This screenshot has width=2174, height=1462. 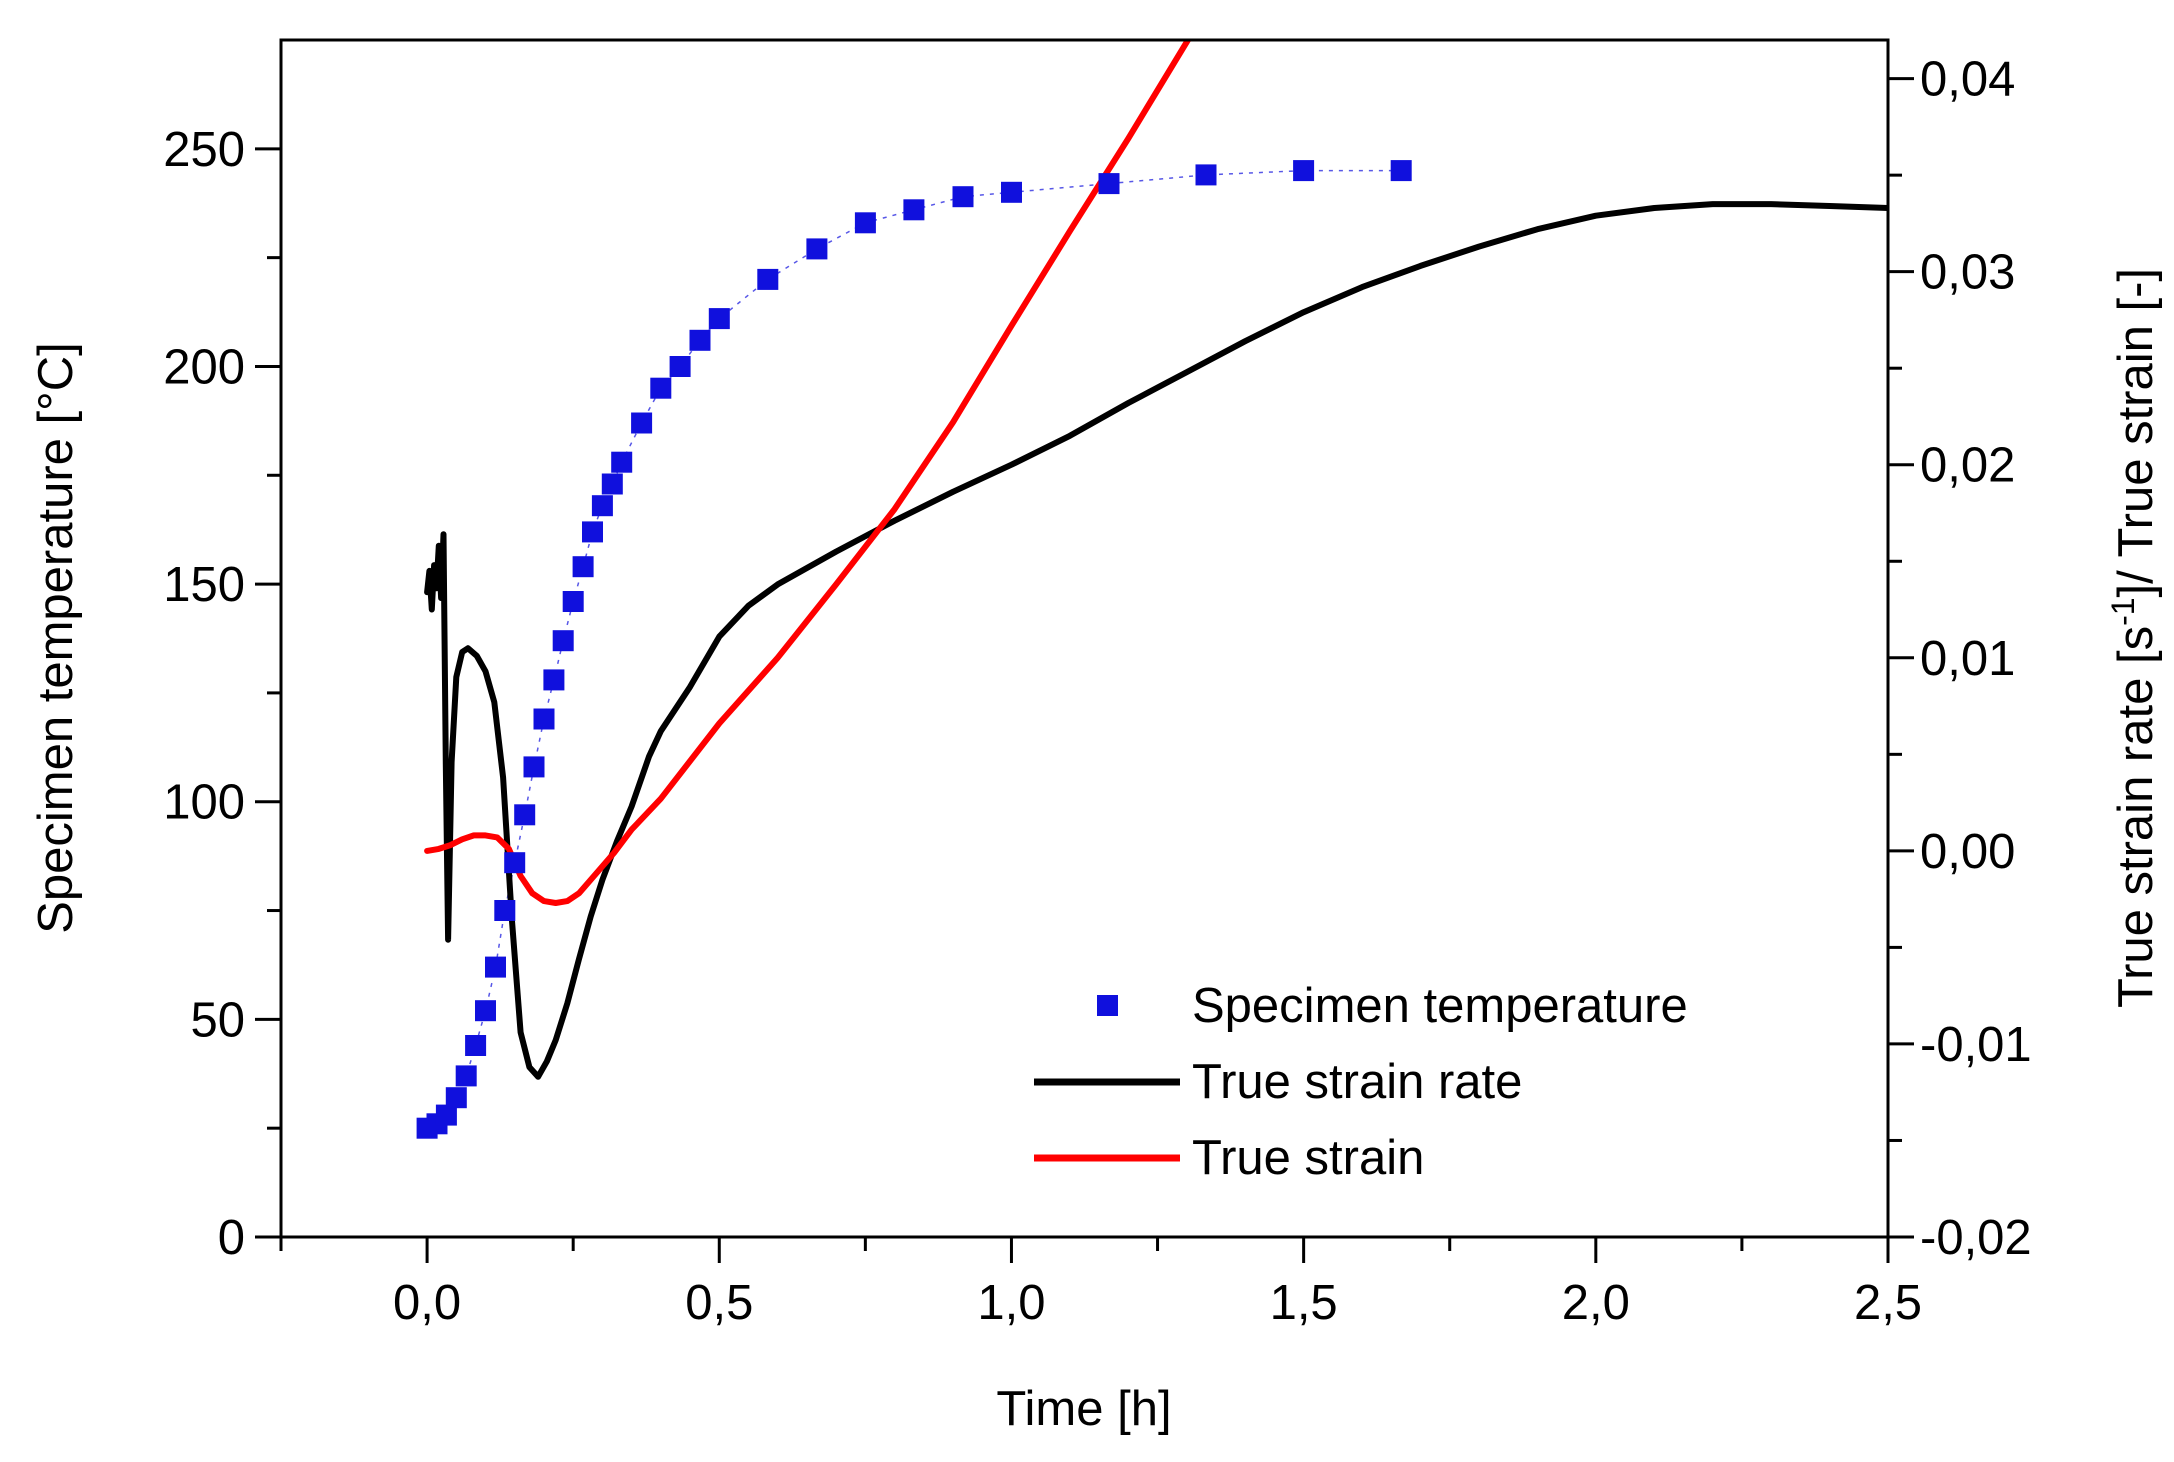 What do you see at coordinates (217, 1020) in the screenshot?
I see `y-left-tick-label: 50` at bounding box center [217, 1020].